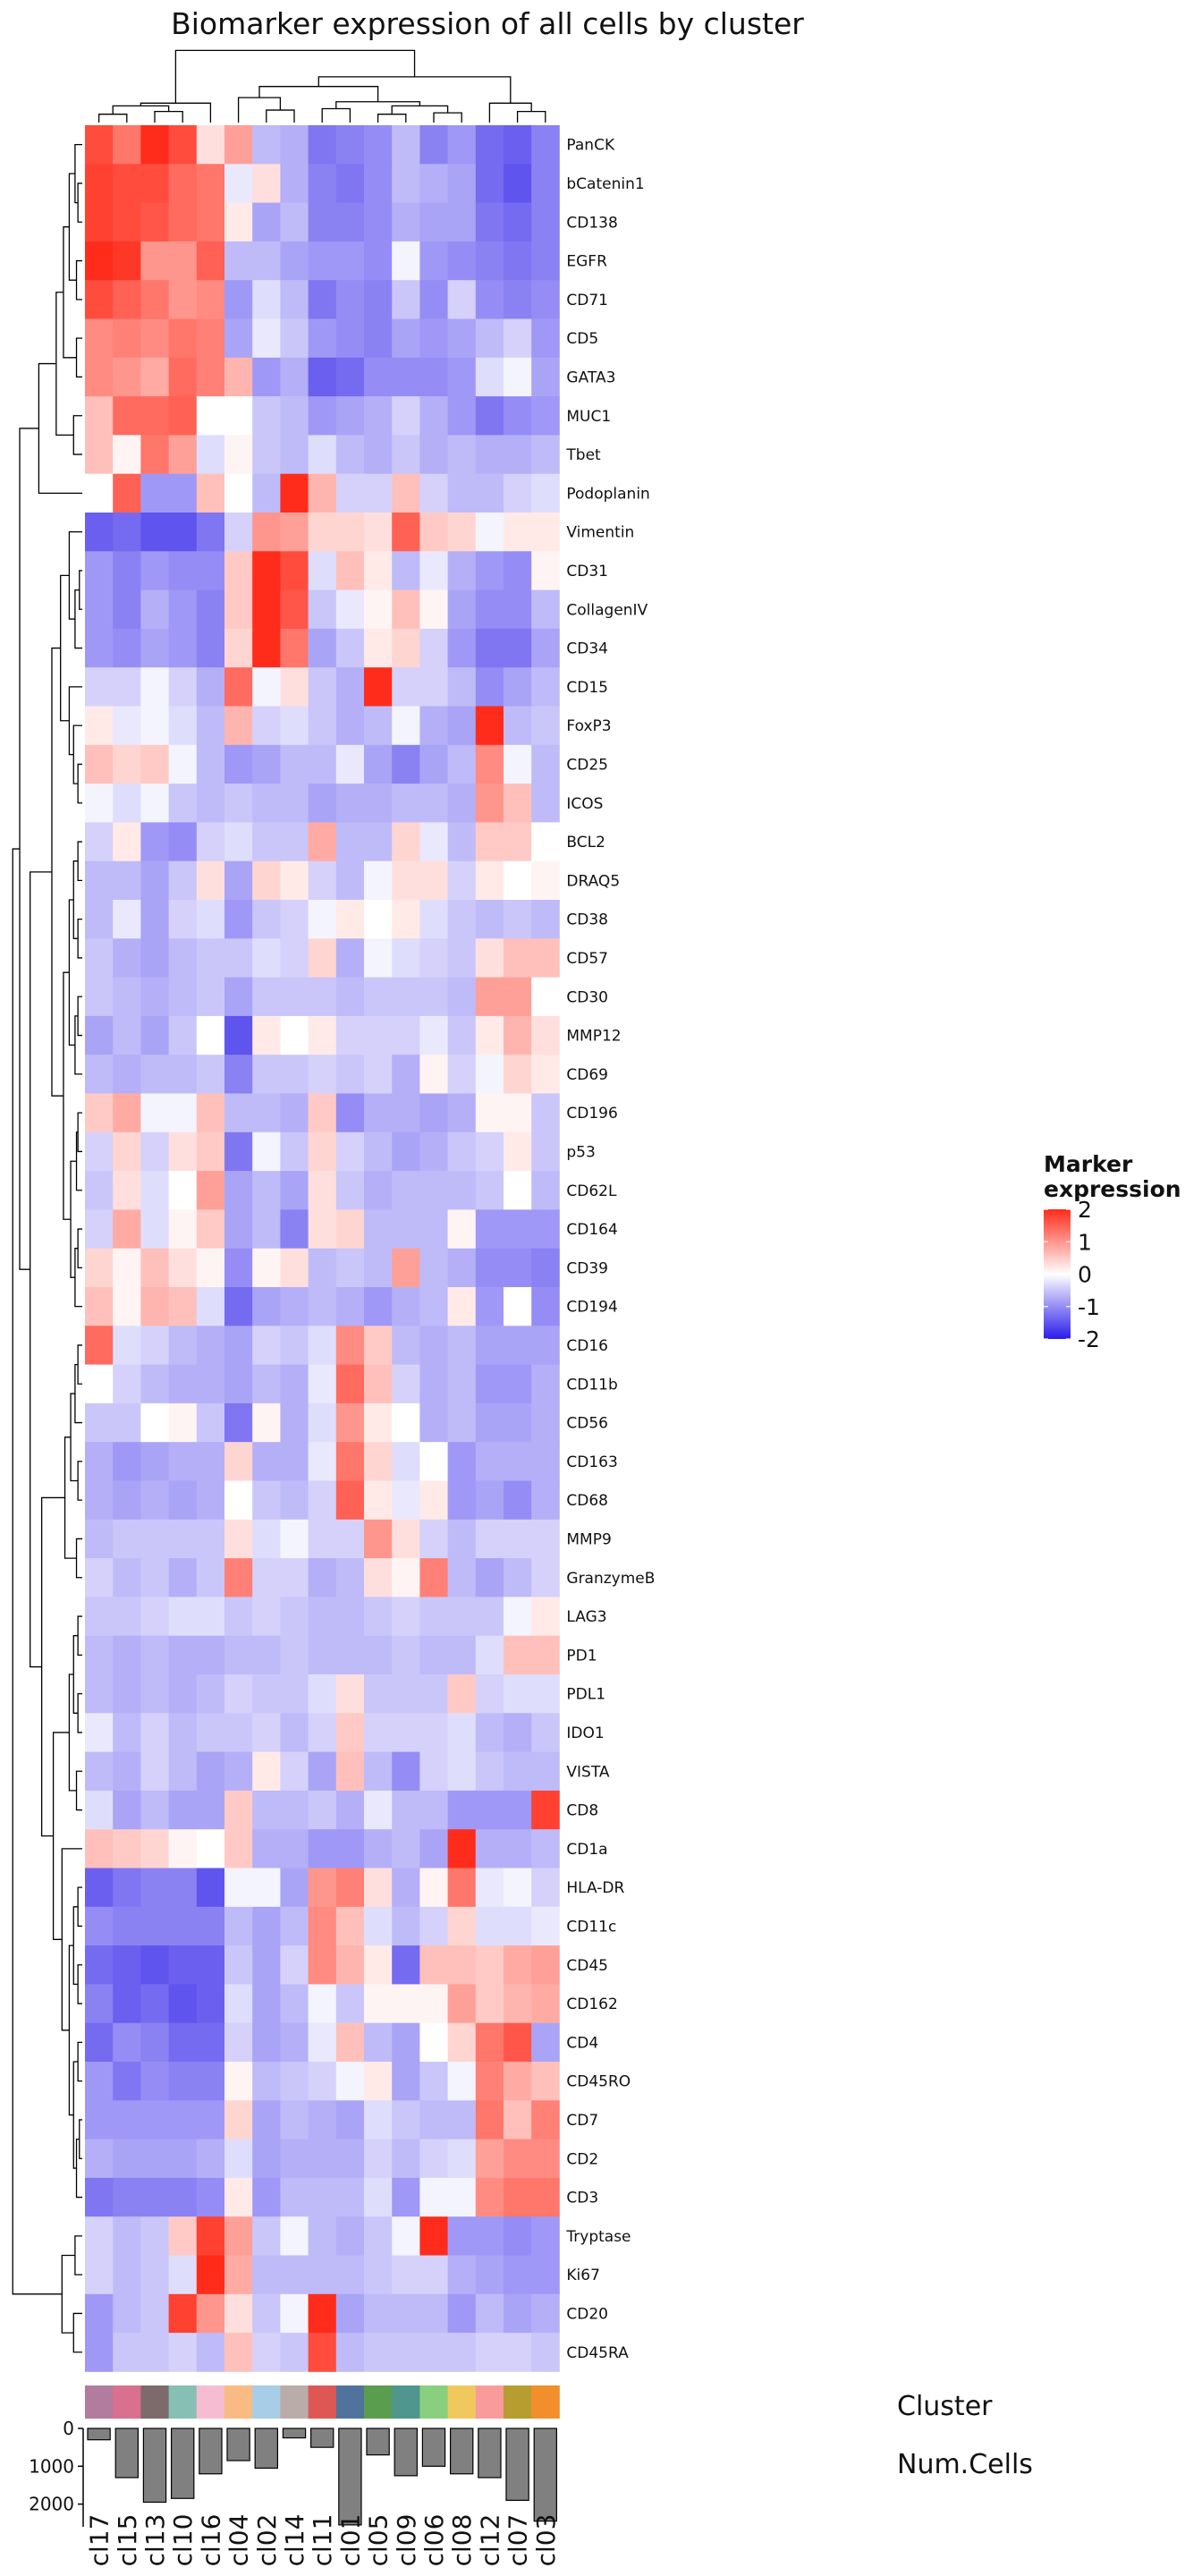  What do you see at coordinates (610, 1579) in the screenshot?
I see `row-label: GranzymeB` at bounding box center [610, 1579].